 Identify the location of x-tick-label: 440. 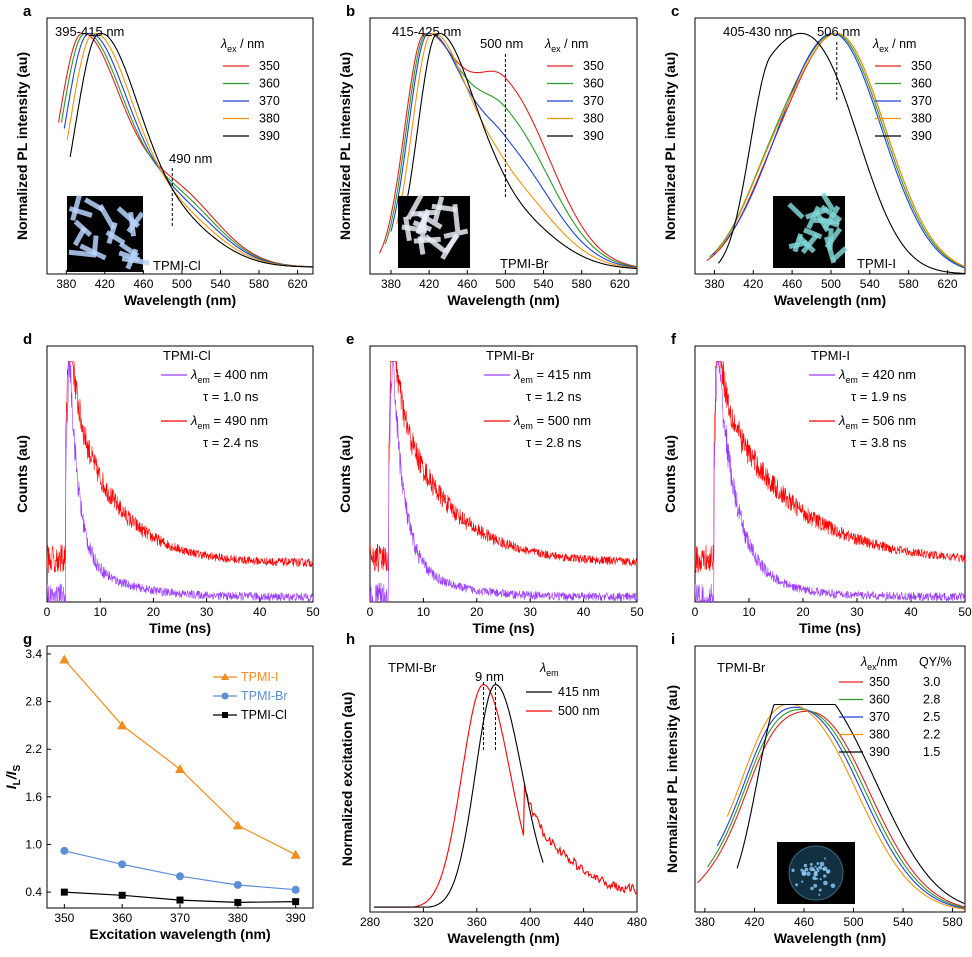
(584, 922).